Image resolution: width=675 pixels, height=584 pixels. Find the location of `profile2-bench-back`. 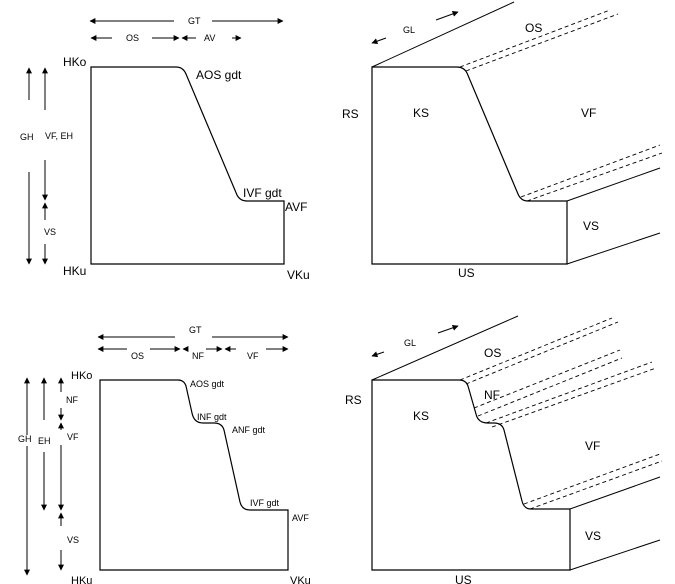

profile2-bench-back is located at coordinates (613, 184).